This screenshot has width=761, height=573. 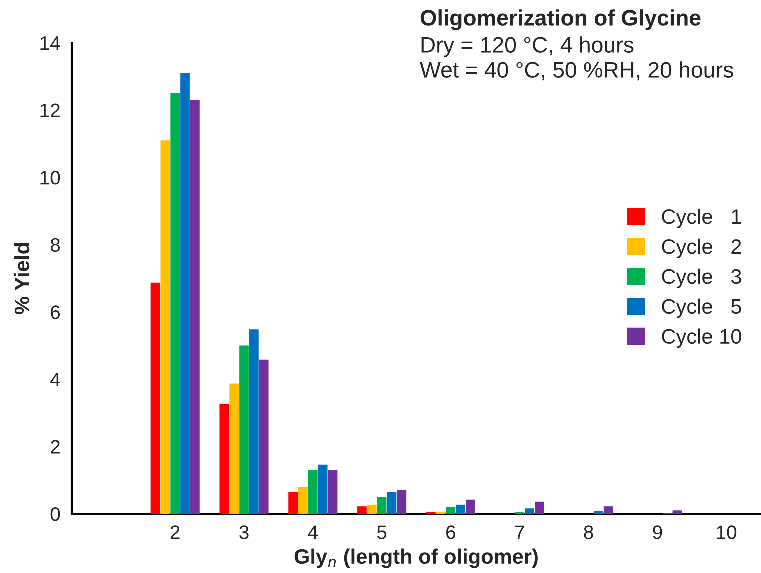 What do you see at coordinates (50, 178) in the screenshot?
I see `y-tick-label: 10` at bounding box center [50, 178].